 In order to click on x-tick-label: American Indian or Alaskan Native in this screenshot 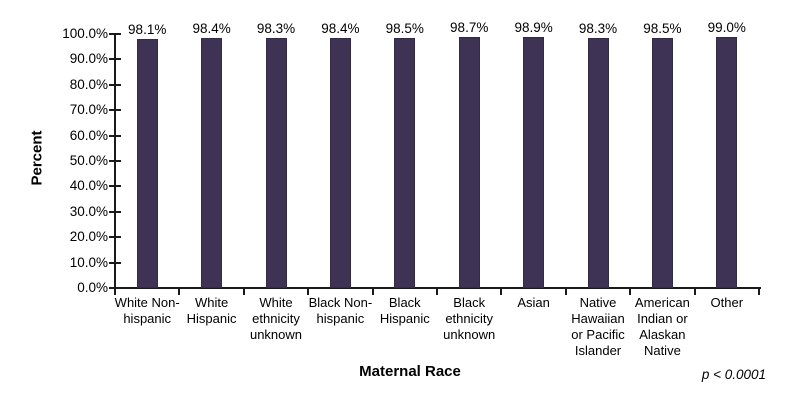, I will do `click(662, 326)`.